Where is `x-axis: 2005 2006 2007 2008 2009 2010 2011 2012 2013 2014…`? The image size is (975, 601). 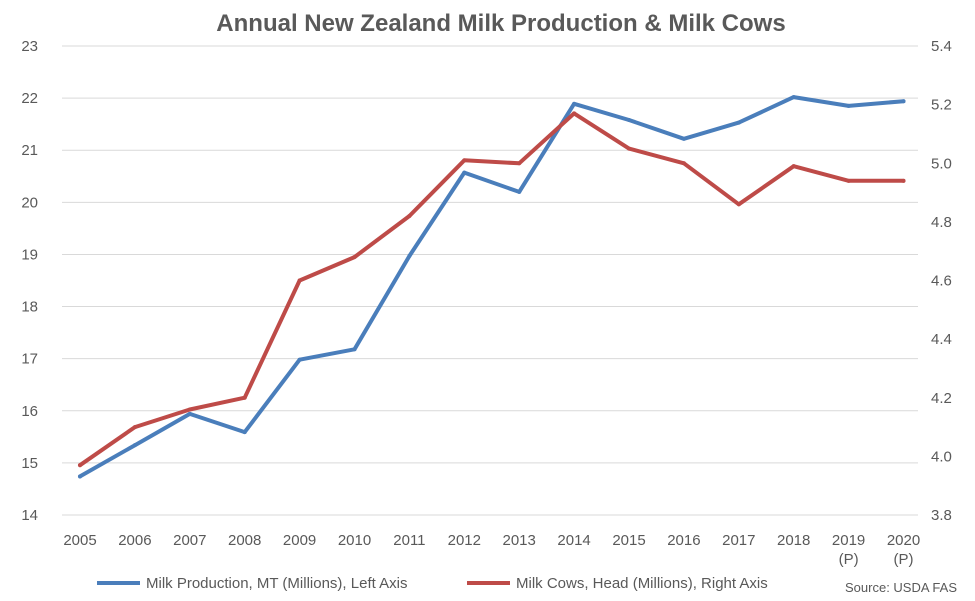 x-axis: 2005 2006 2007 2008 2009 2010 2011 2012 2013 2014… is located at coordinates (491, 550).